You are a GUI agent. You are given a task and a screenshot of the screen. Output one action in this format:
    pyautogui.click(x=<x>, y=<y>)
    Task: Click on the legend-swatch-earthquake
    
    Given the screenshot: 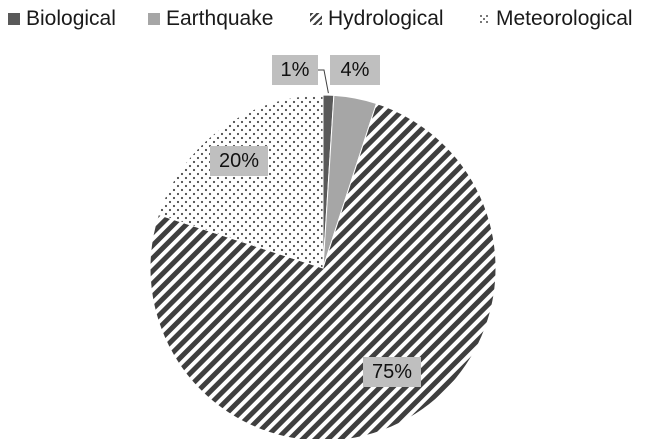 What is the action you would take?
    pyautogui.click(x=154, y=19)
    